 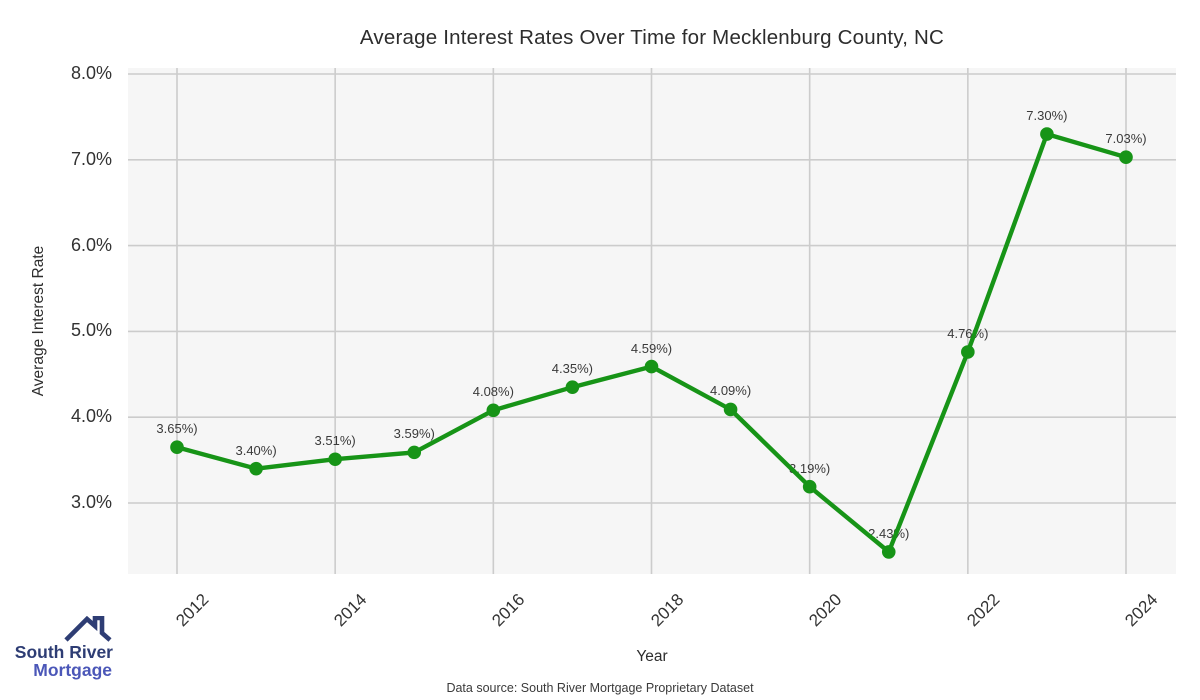 What do you see at coordinates (72, 670) in the screenshot?
I see `logo-text-mortgage: Mortgage` at bounding box center [72, 670].